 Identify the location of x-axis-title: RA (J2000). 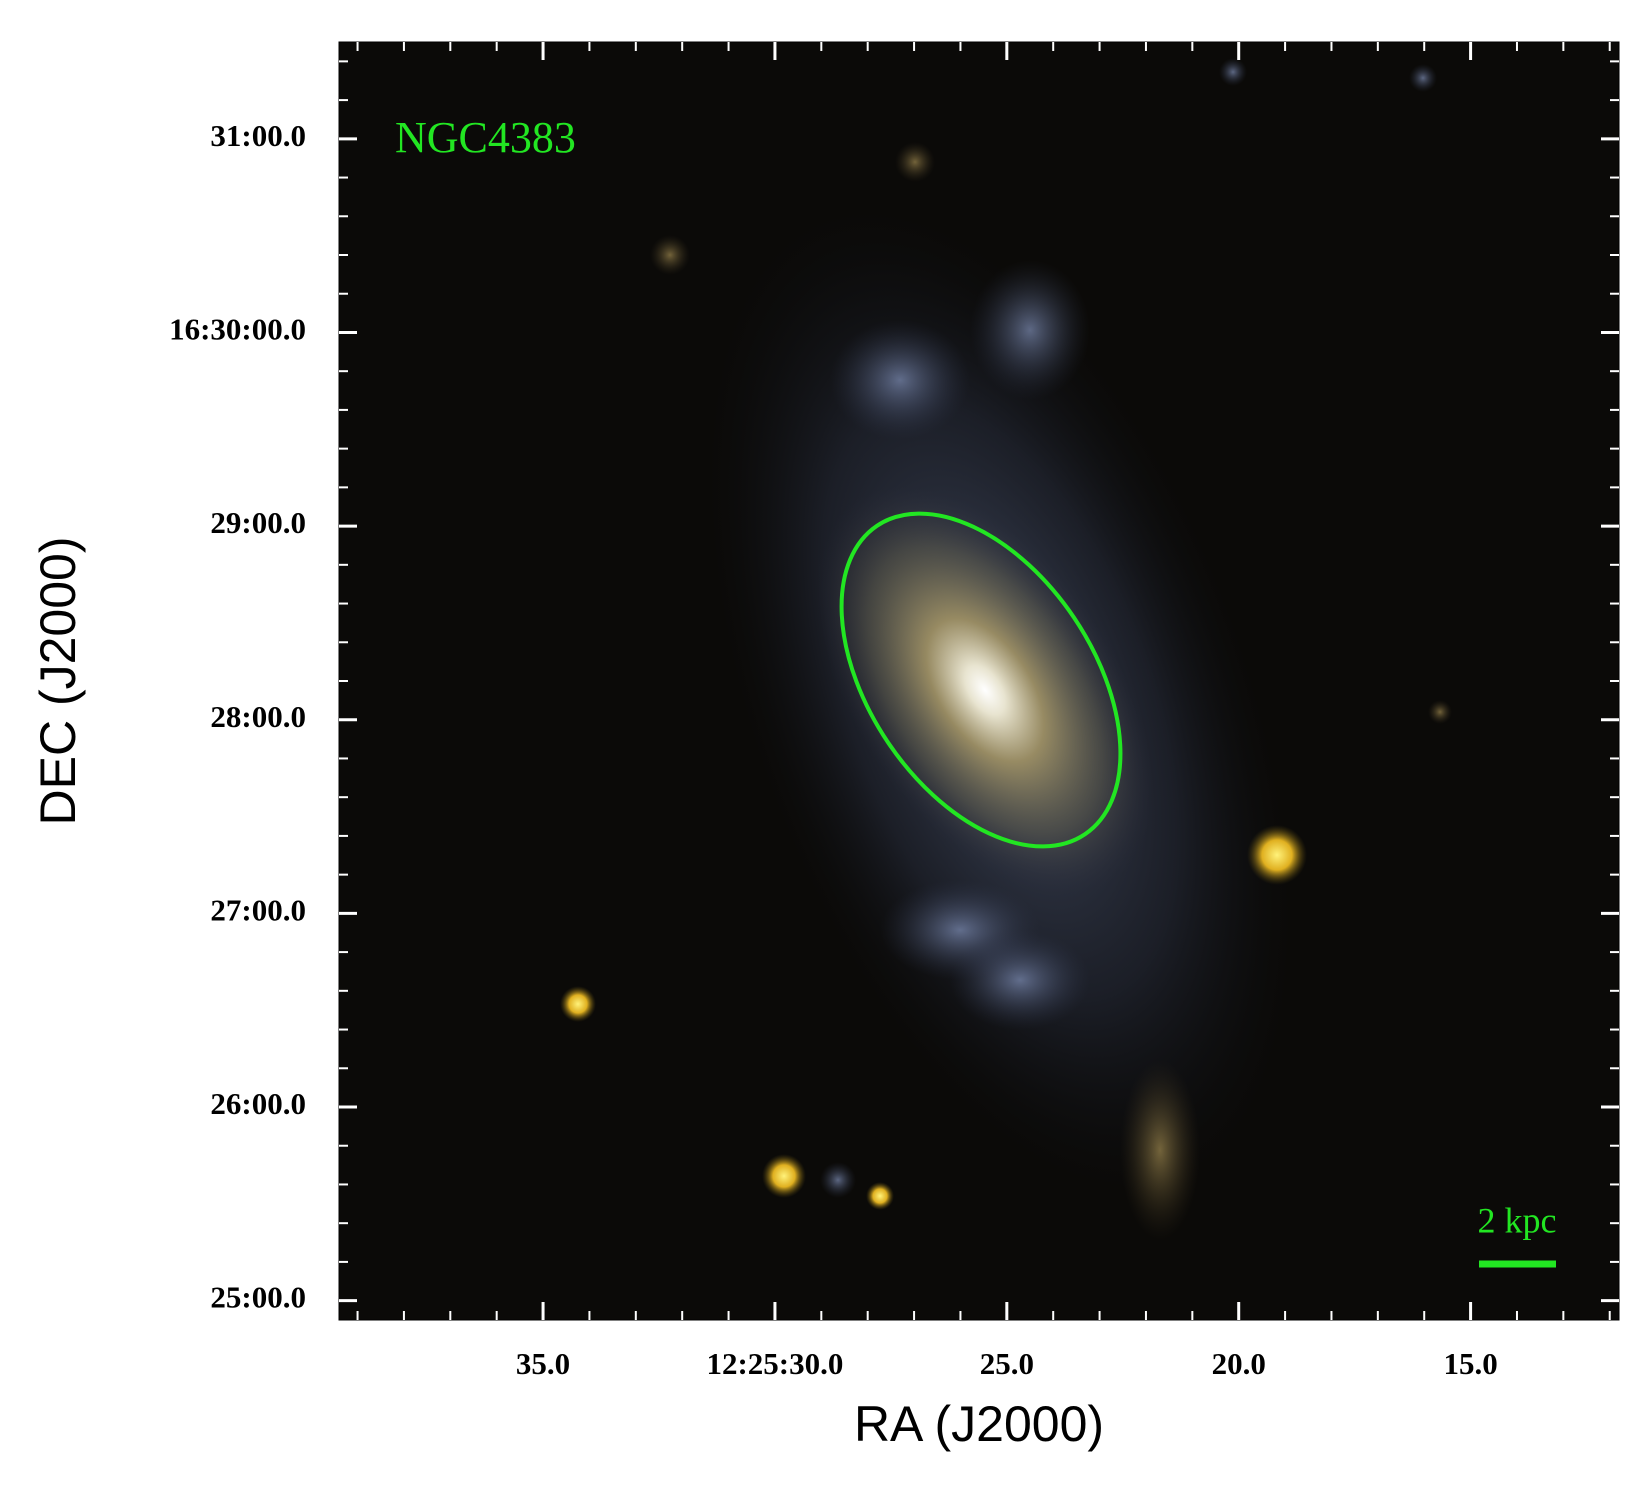
(979, 1424).